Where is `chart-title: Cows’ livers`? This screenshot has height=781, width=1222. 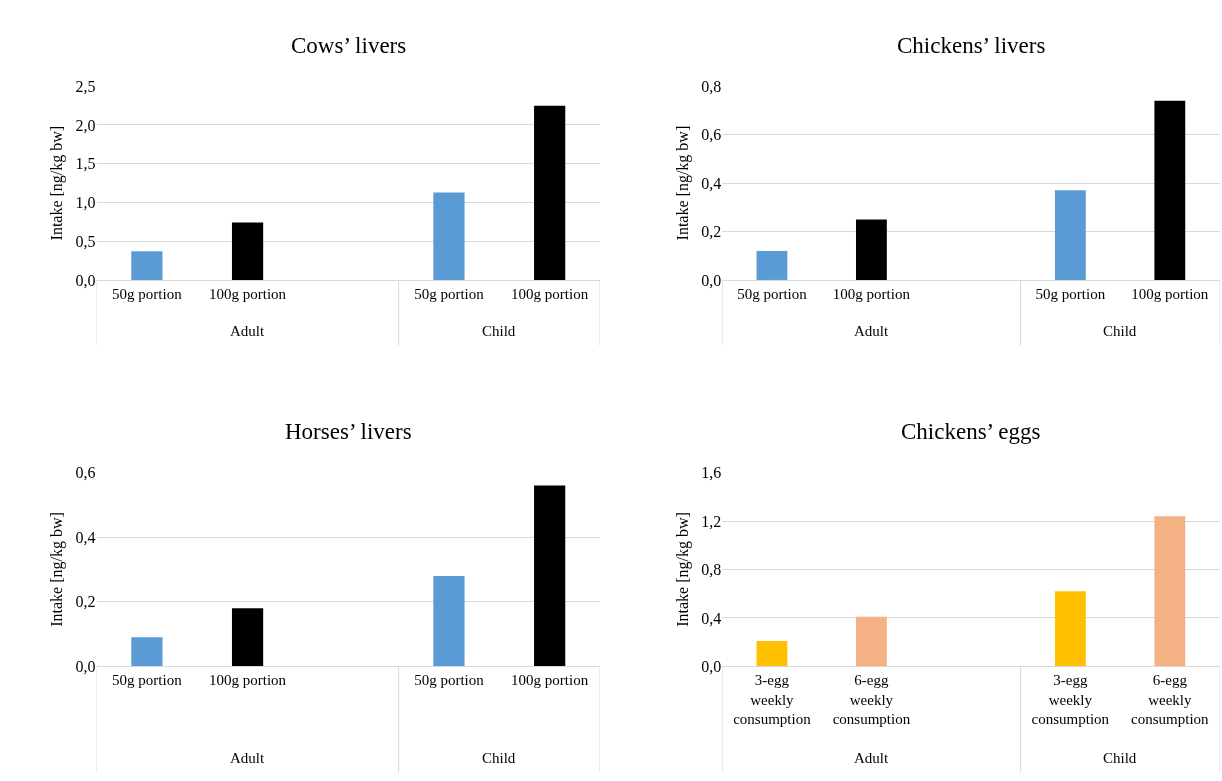 chart-title: Cows’ livers is located at coordinates (349, 45).